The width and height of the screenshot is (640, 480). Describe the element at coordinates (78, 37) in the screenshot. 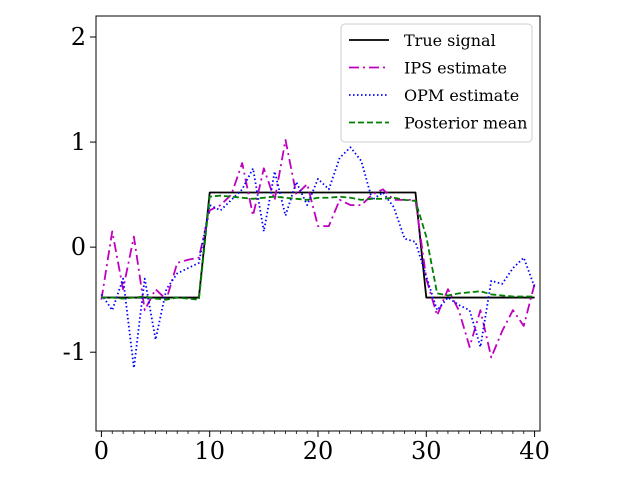

I see `y-tick-label: 2` at that location.